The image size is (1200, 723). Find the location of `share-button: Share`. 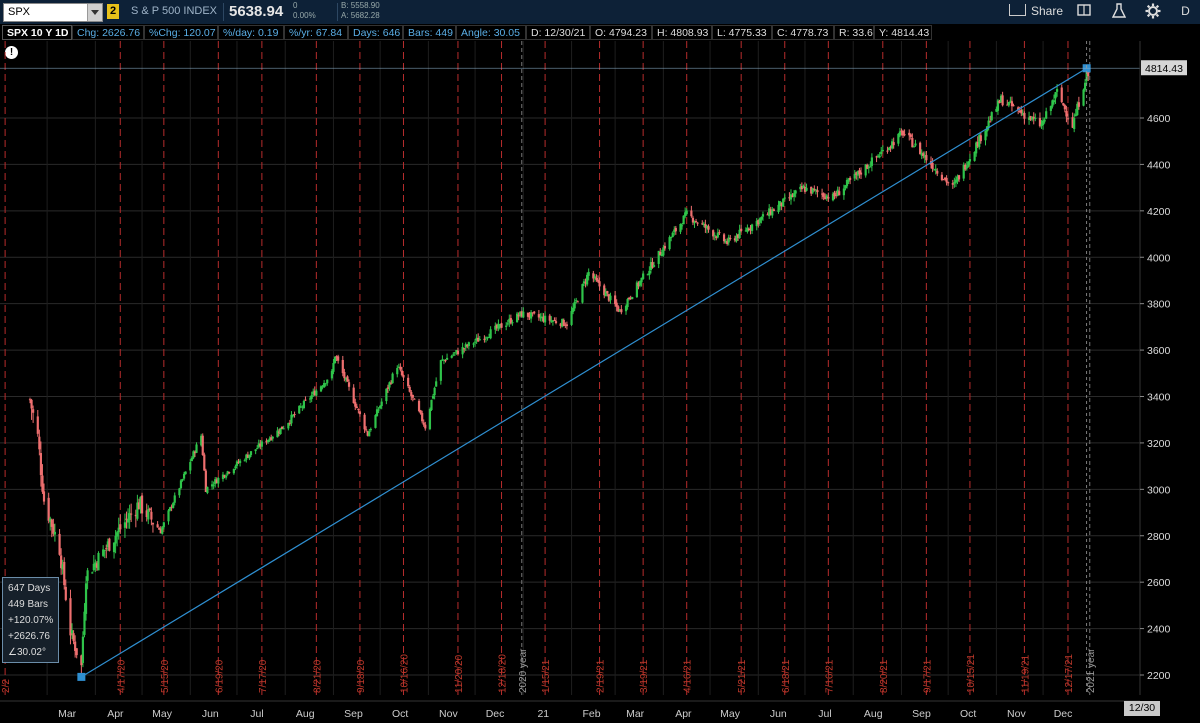

share-button: Share is located at coordinates (1036, 10).